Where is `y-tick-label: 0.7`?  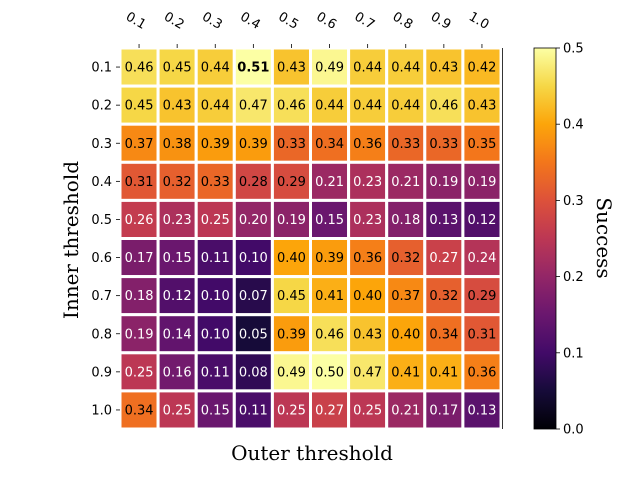 y-tick-label: 0.7 is located at coordinates (101, 296).